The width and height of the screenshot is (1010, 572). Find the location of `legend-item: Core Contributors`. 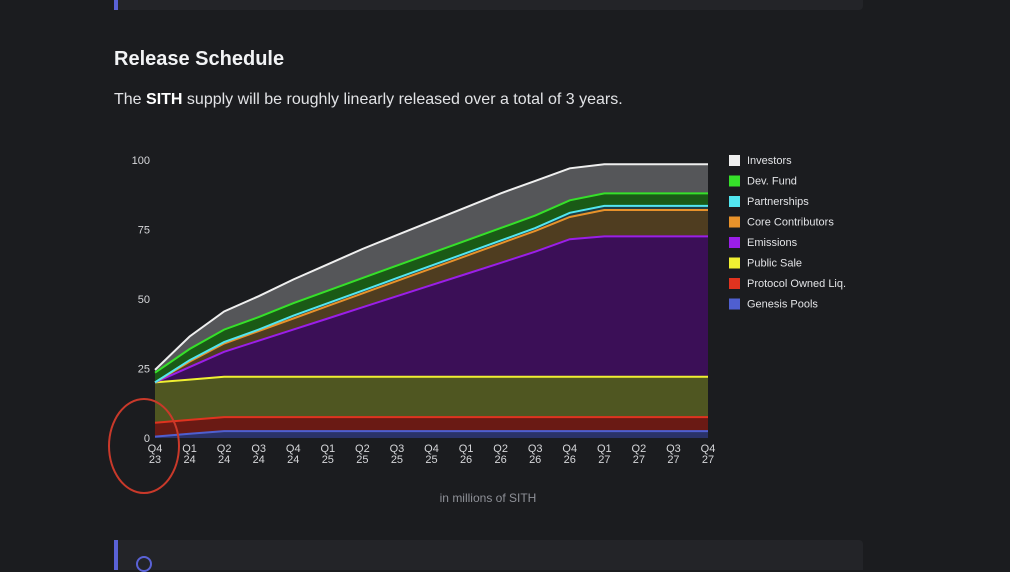

legend-item: Core Contributors is located at coordinates (781, 222).